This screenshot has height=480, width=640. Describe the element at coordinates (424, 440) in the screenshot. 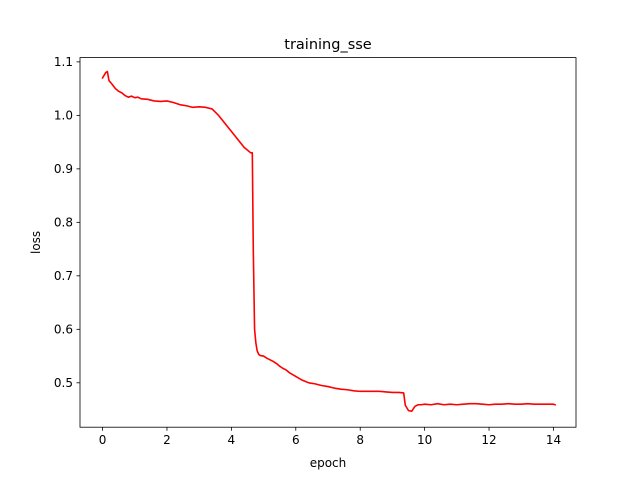

I see `x-tick-label: 10` at that location.